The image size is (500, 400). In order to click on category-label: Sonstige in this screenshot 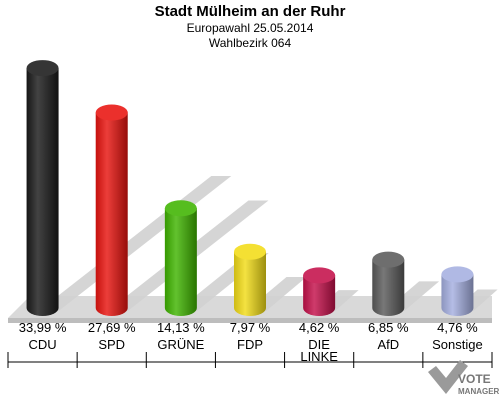, I will do `click(457, 344)`.